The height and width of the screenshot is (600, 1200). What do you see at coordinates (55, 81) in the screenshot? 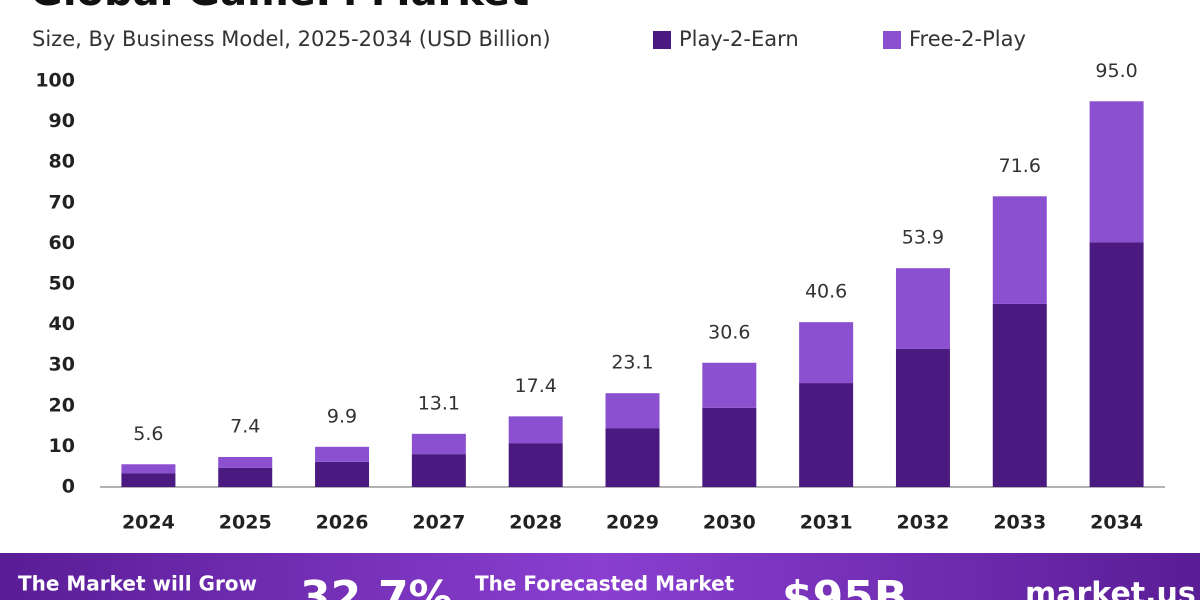
I see `y-tick-label: 100` at bounding box center [55, 81].